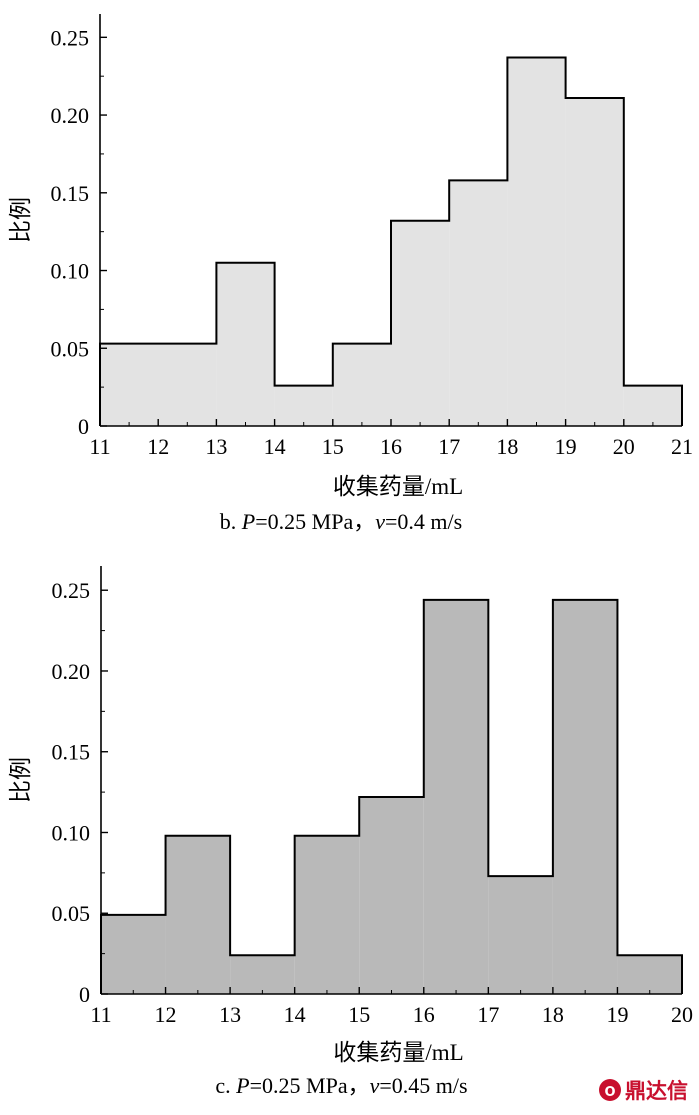  I want to click on watermark-logo-glyph: O, so click(609, 1092).